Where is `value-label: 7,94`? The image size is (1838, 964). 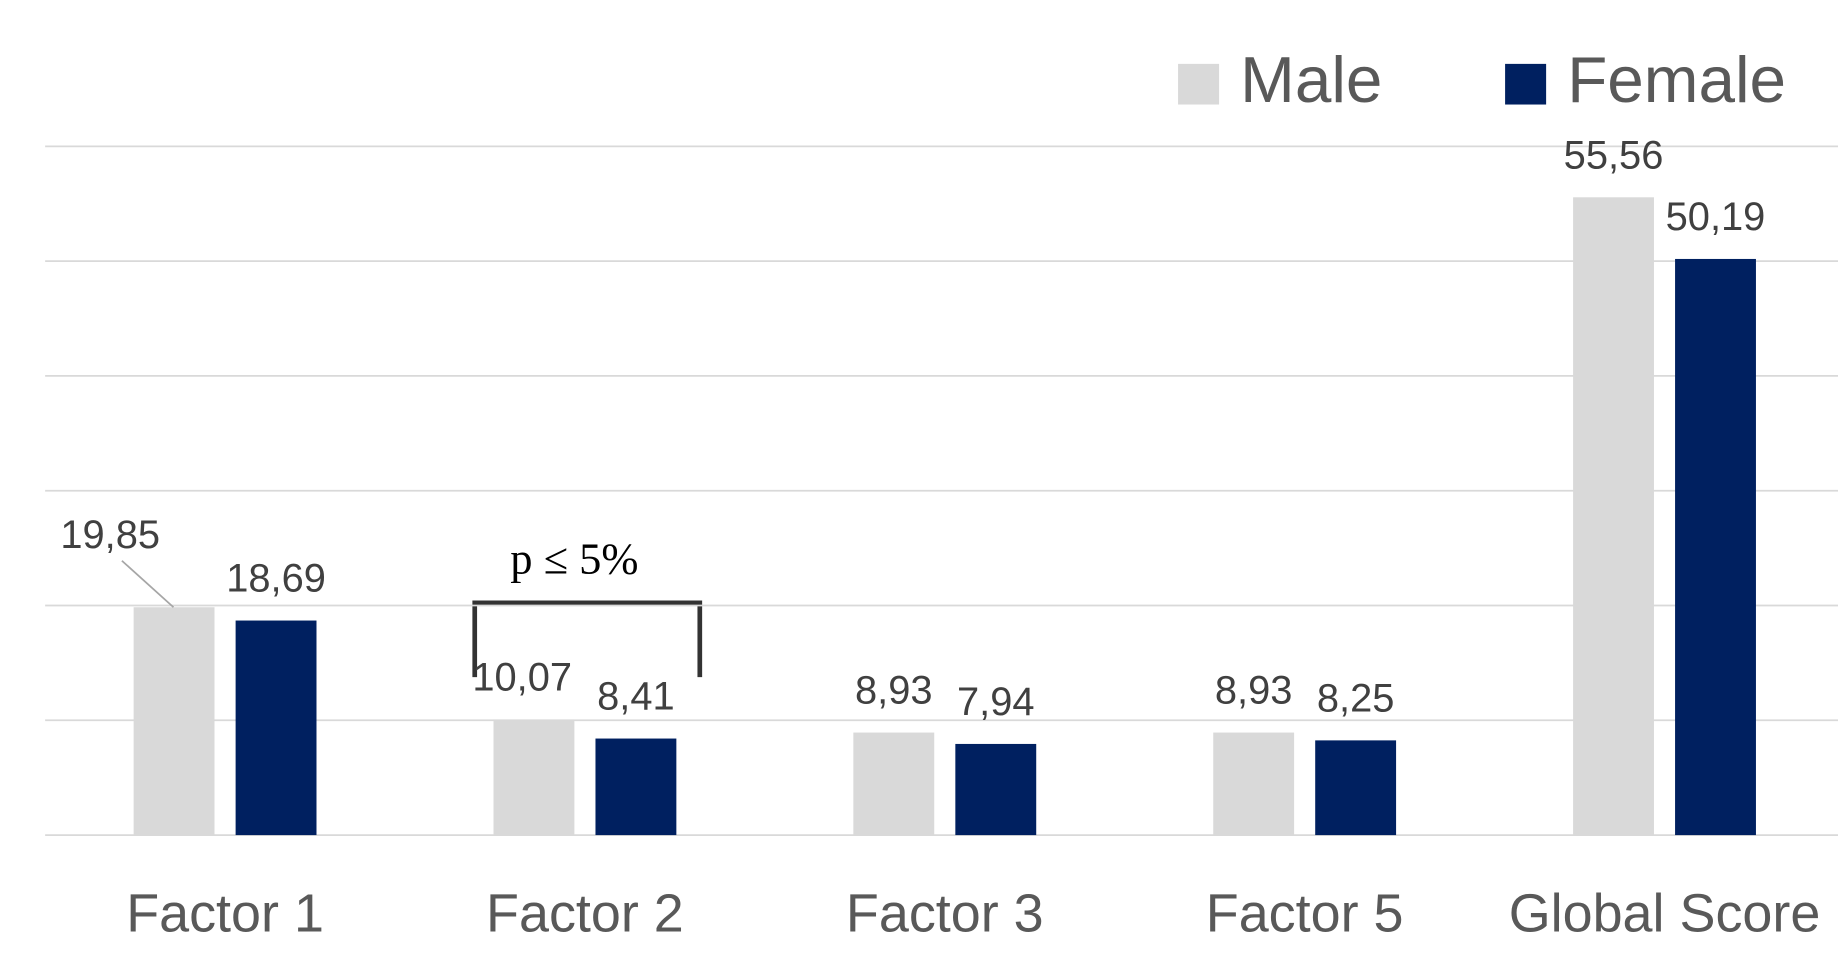 value-label: 7,94 is located at coordinates (996, 702).